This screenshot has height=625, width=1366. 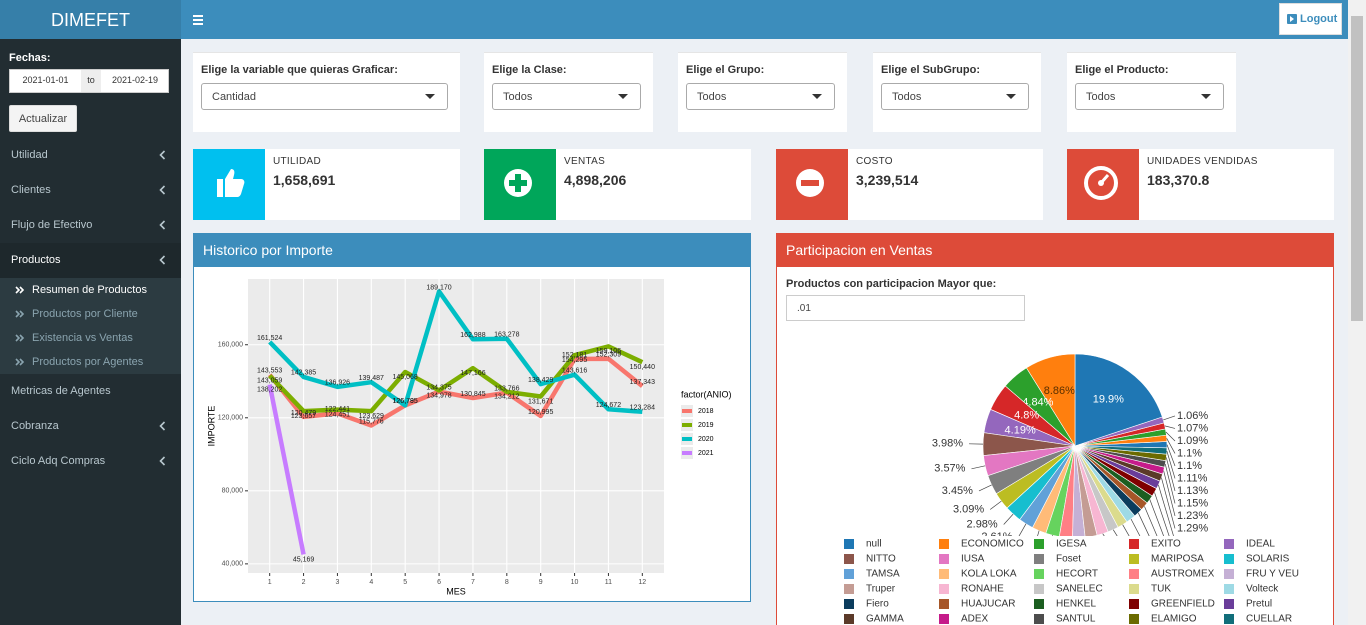 I want to click on legend-label: TUK, so click(x=1161, y=589).